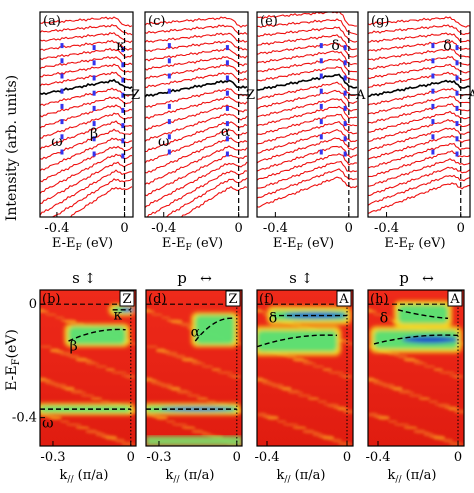 Image resolution: width=474 pixels, height=493 pixels. What do you see at coordinates (52, 21) in the screenshot?
I see `panel-letter: (a)` at bounding box center [52, 21].